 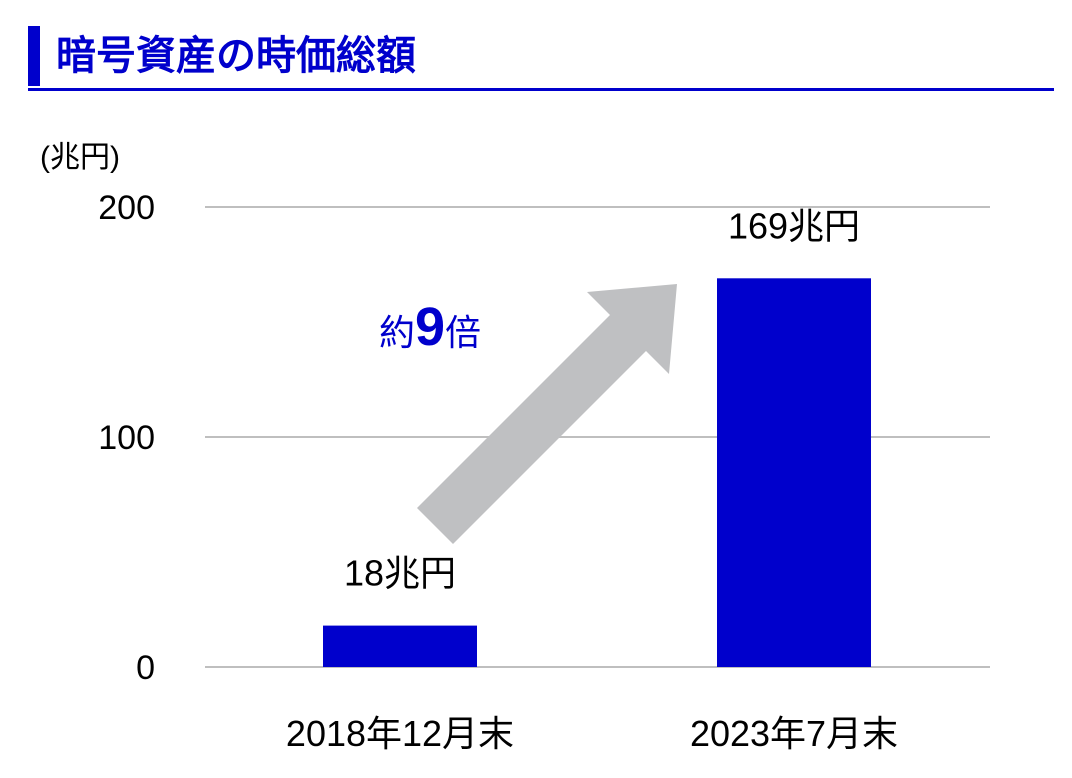 I want to click on y-axis-ticks: 0 100 200, so click(x=126, y=438).